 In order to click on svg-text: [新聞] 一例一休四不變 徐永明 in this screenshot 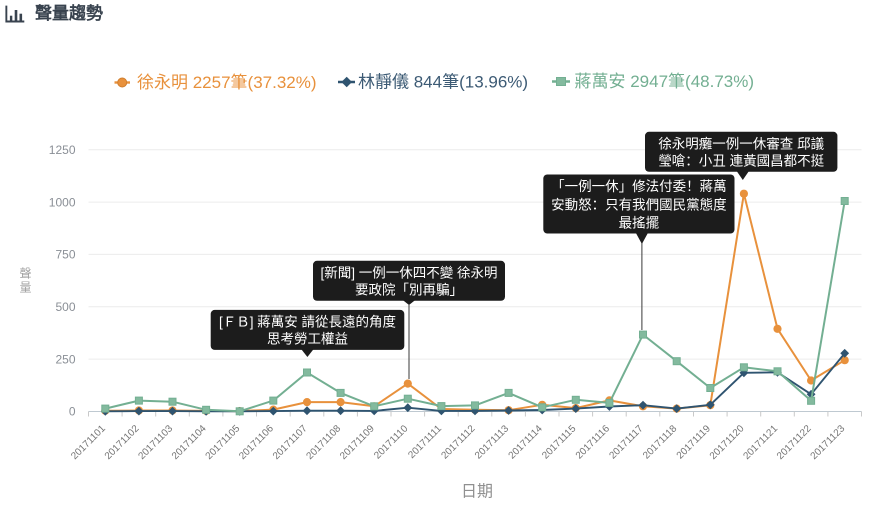, I will do `click(408, 272)`.